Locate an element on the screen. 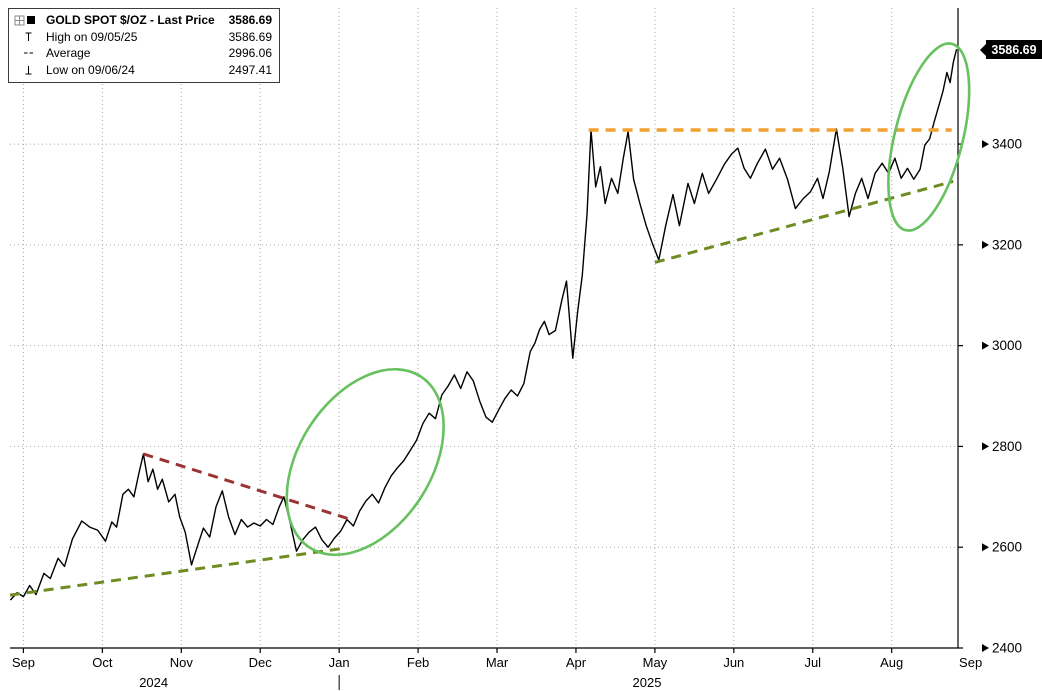 This screenshot has height=691, width=1042. legend-series-icons is located at coordinates (30, 20).